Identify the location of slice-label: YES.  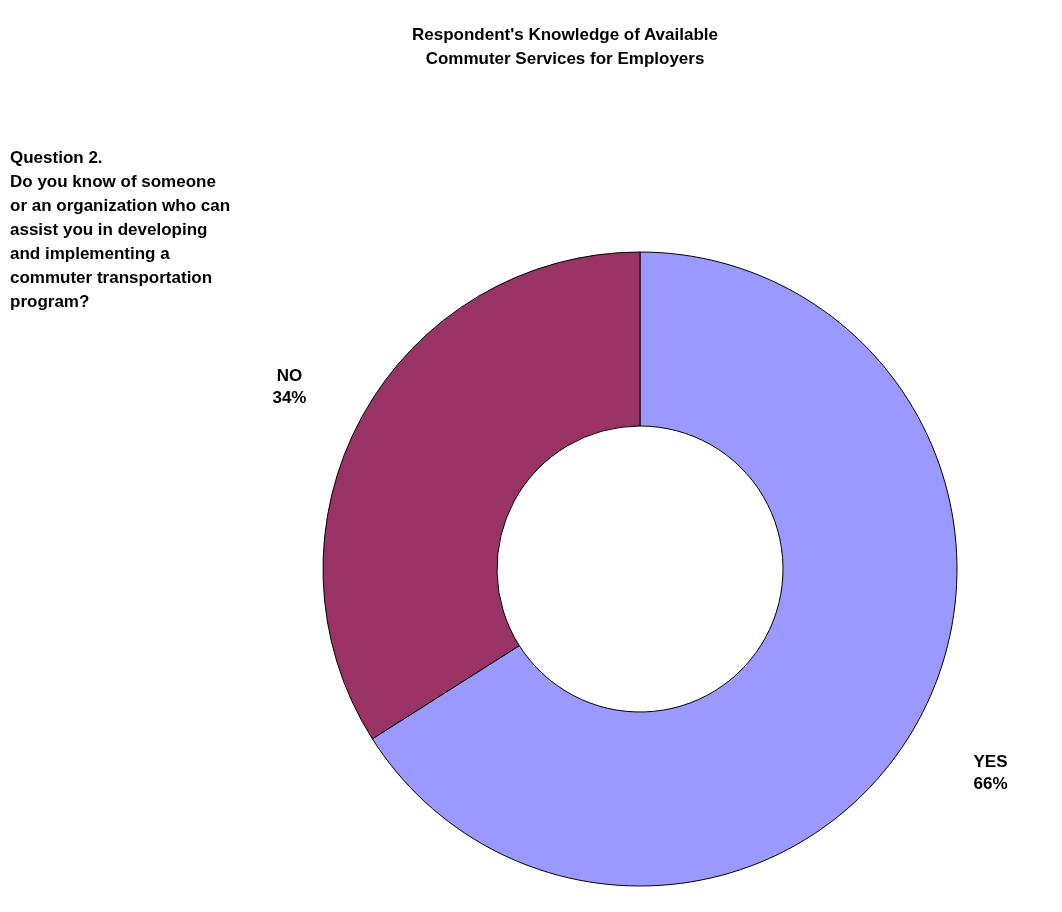
(990, 761).